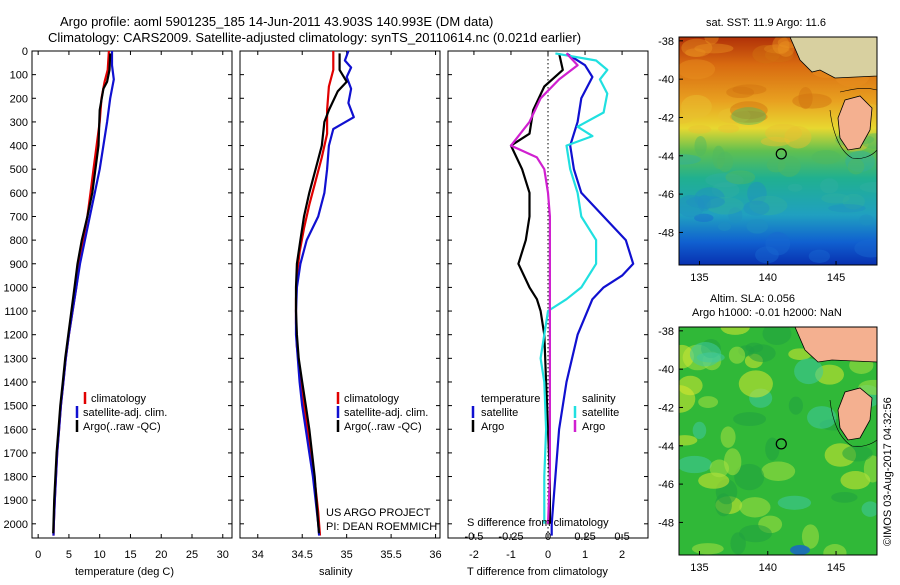 Image resolution: width=900 pixels, height=585 pixels. What do you see at coordinates (16, 383) in the screenshot?
I see `depth-tick-label: 1400` at bounding box center [16, 383].